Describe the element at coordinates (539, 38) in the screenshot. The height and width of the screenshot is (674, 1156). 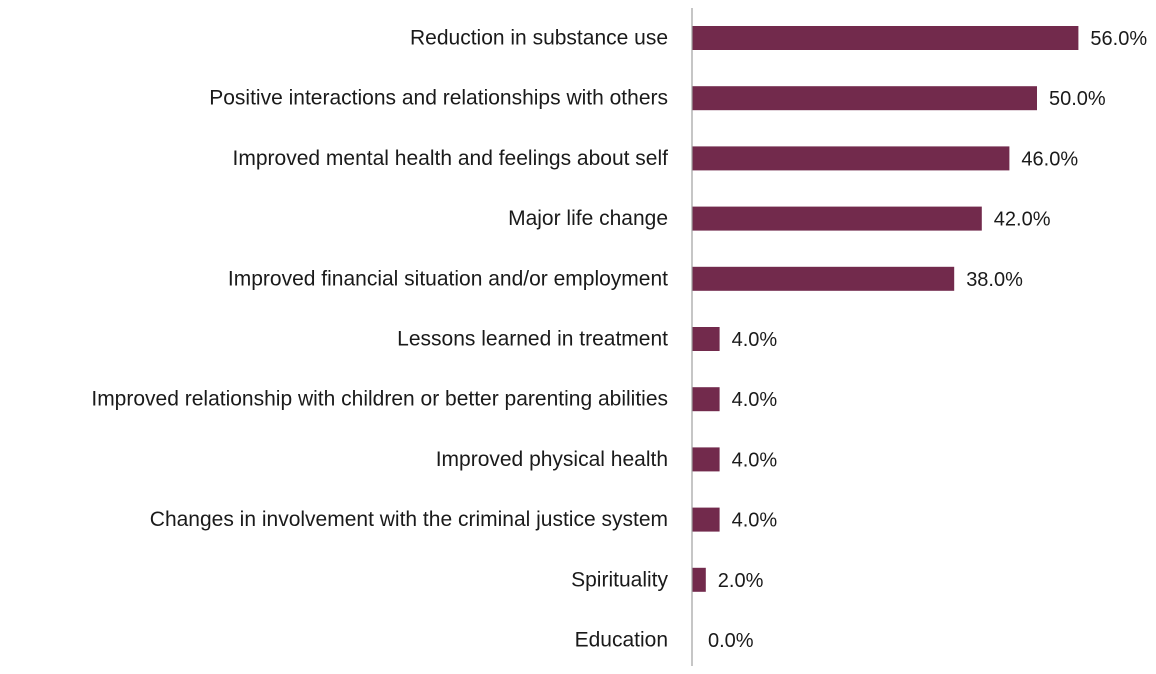
I see `category-label: Reduction in substance use` at that location.